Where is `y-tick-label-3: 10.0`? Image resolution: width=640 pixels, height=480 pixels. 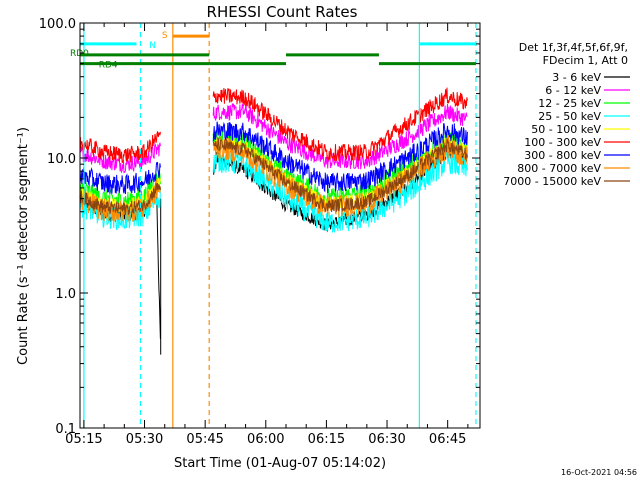
y-tick-label-3: 10.0 is located at coordinates (61, 159).